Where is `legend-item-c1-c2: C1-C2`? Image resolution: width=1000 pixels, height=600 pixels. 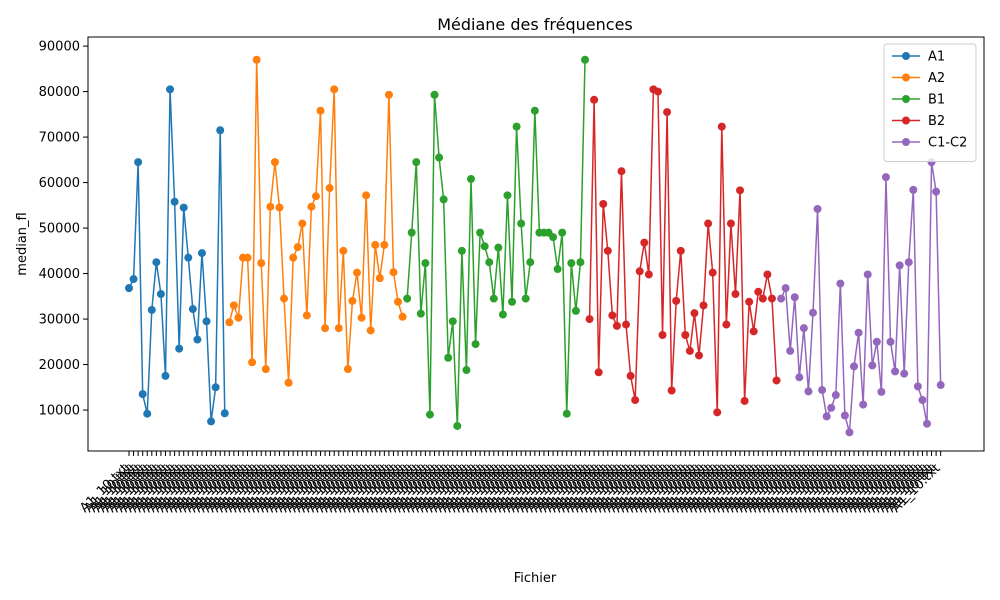
legend-item-c1-c2: C1-C2 is located at coordinates (929, 143).